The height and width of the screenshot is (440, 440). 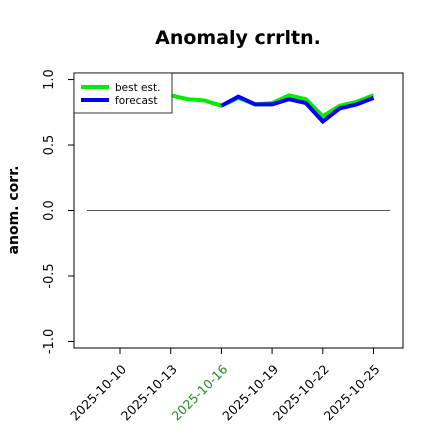 I want to click on y-tick-label: 1.0, so click(x=49, y=79).